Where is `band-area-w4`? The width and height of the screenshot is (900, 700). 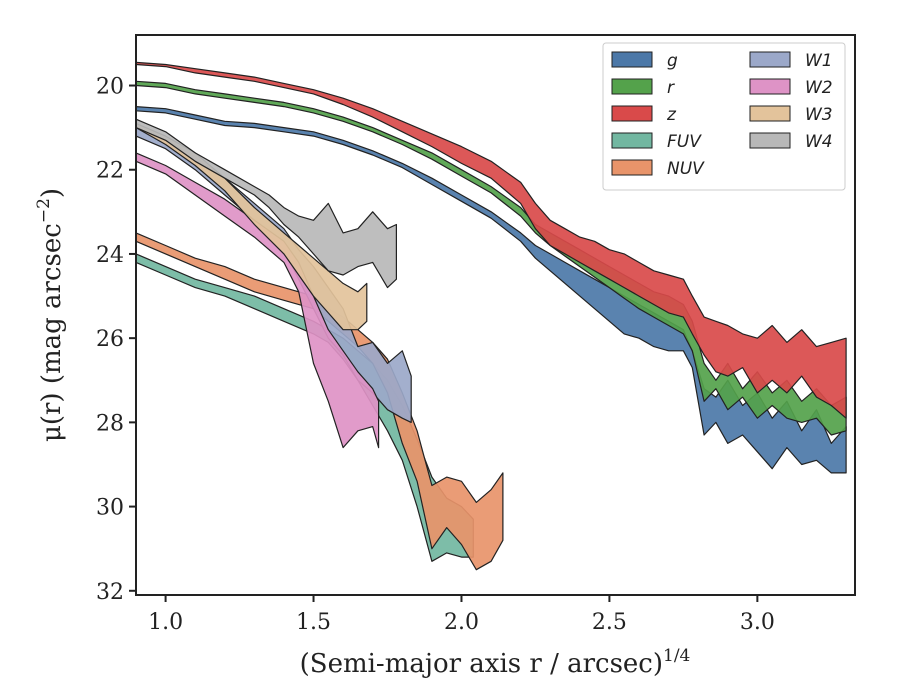
band-area-w4 is located at coordinates (266, 203).